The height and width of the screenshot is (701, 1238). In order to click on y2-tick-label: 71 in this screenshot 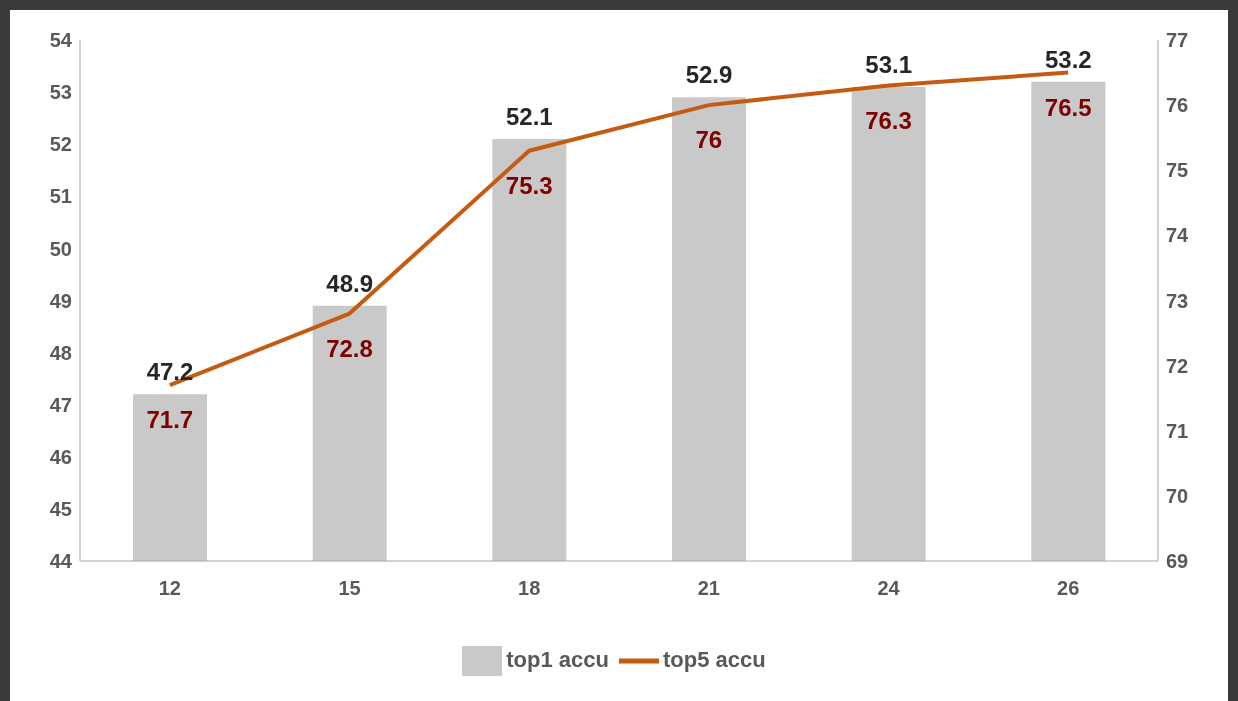, I will do `click(1177, 430)`.